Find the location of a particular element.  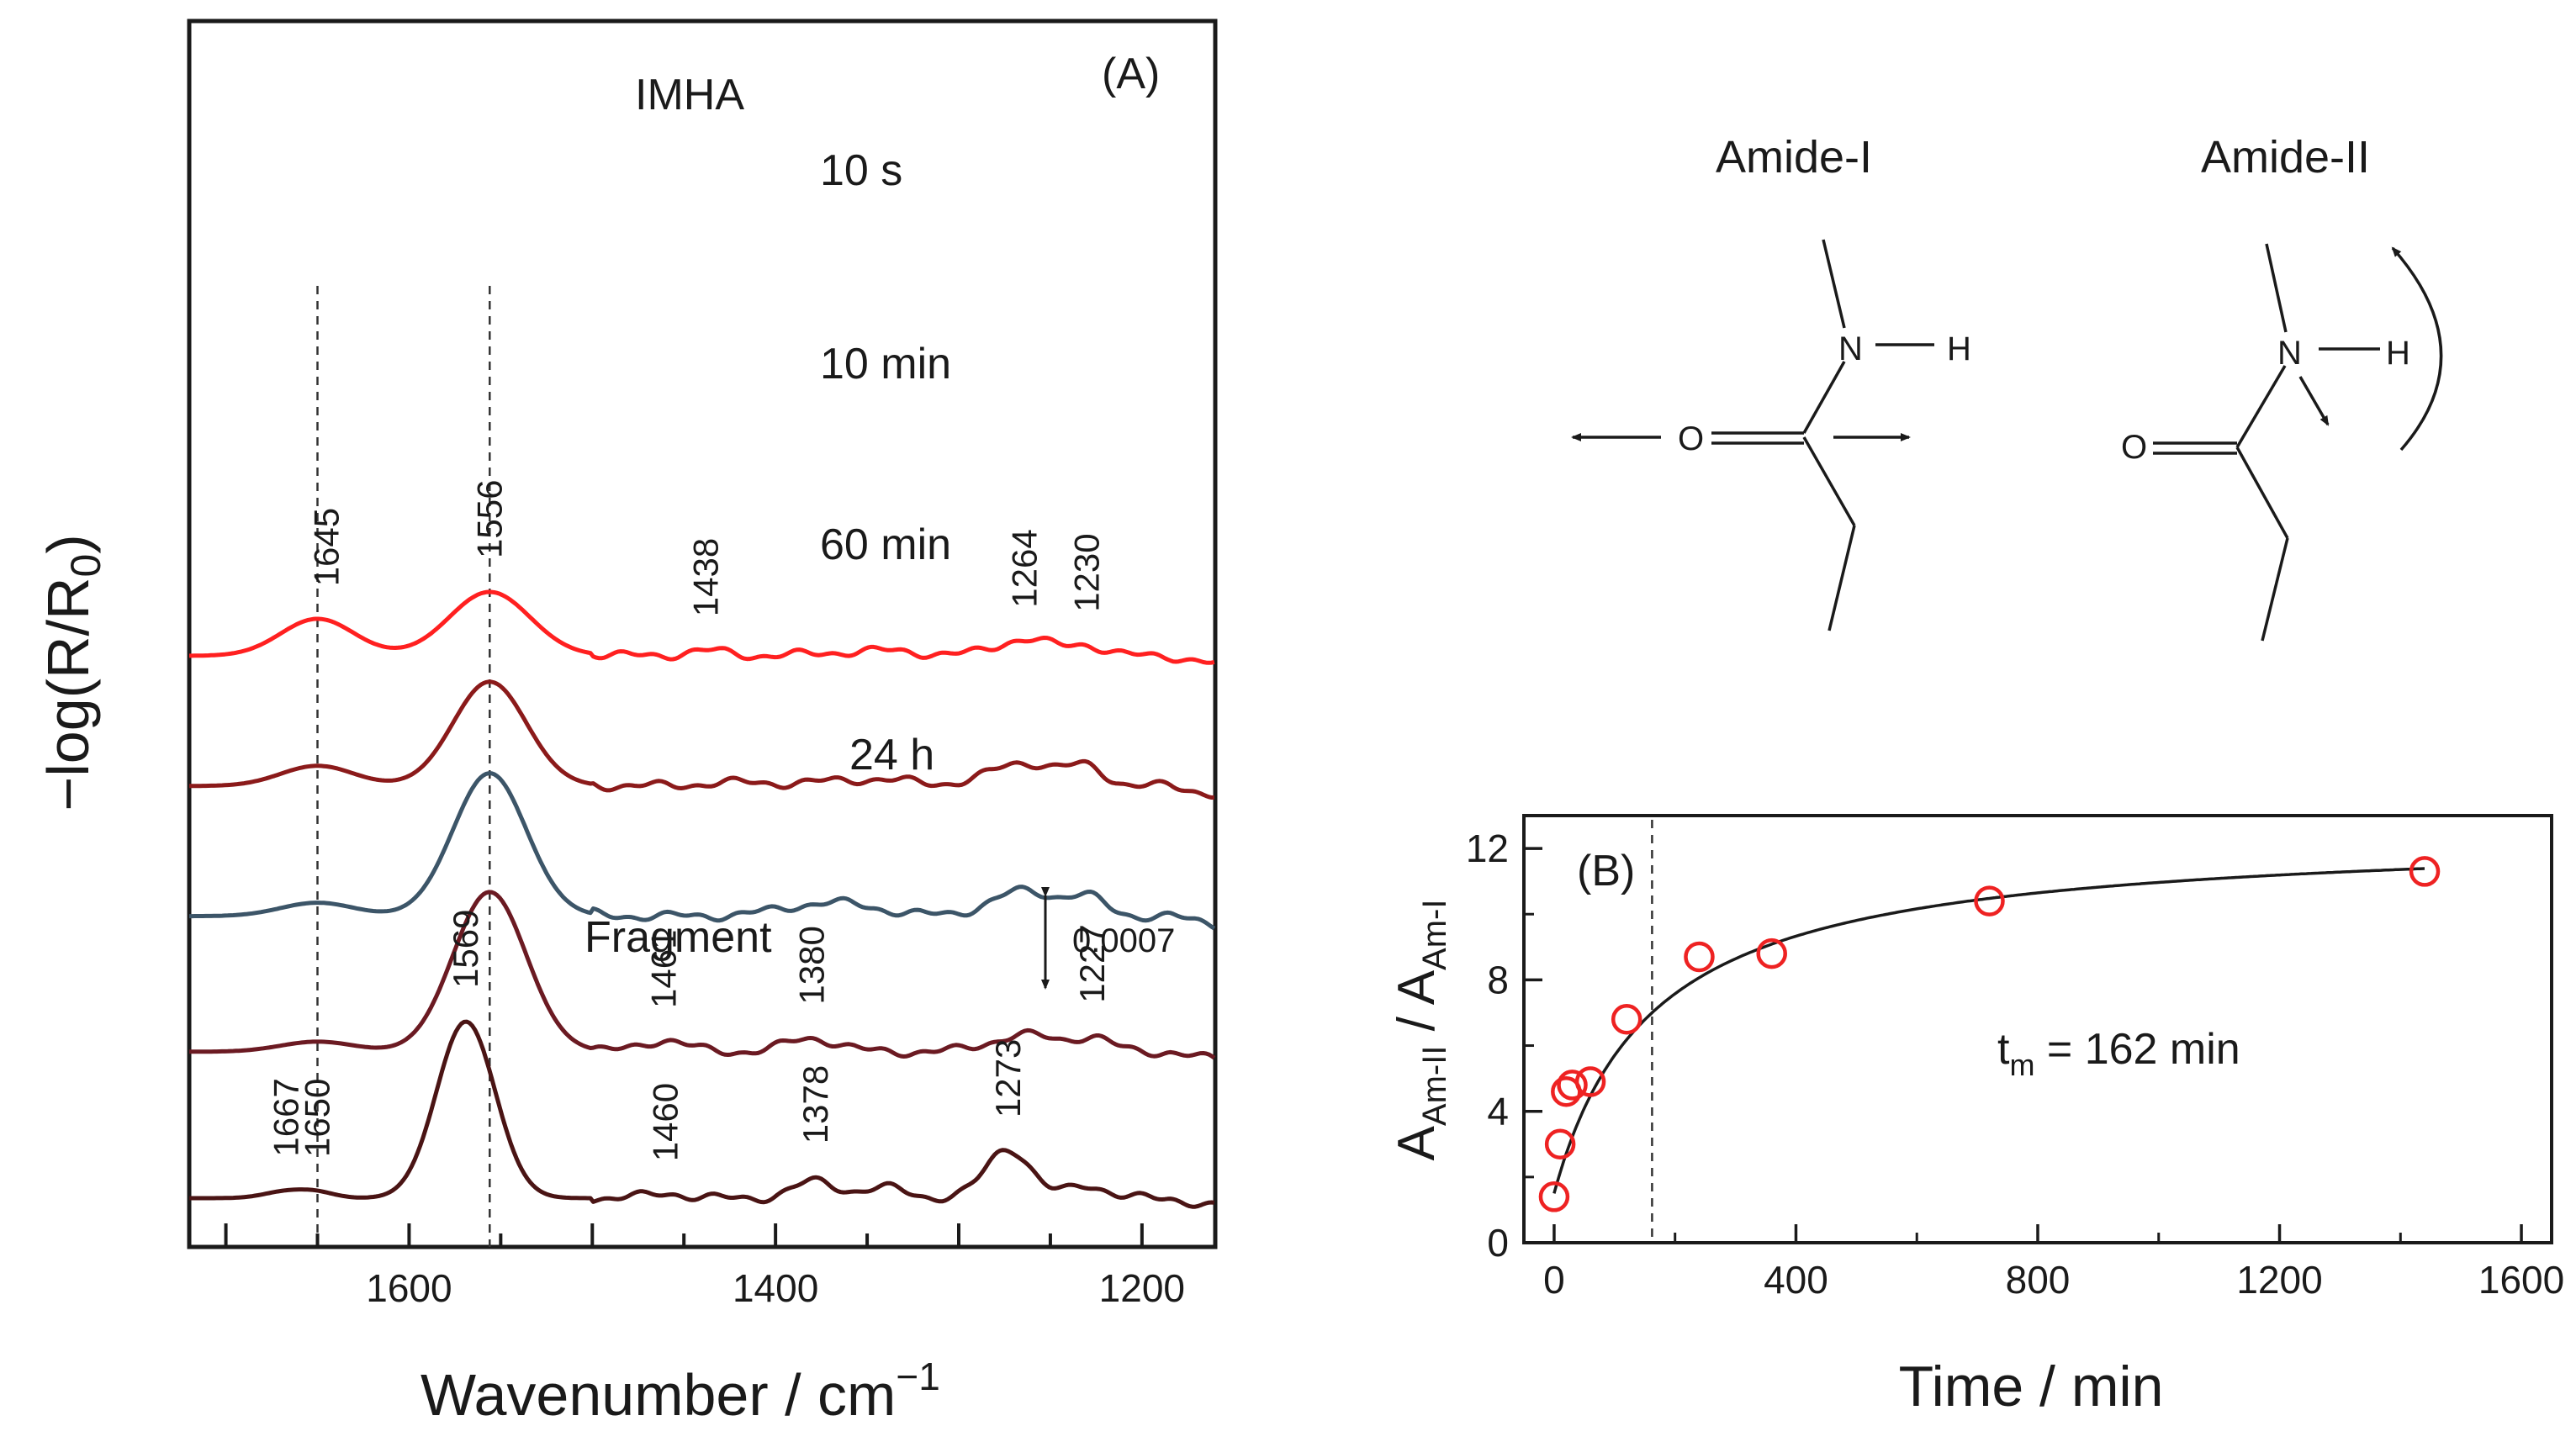

peak-annotation: 1380 is located at coordinates (812, 965).